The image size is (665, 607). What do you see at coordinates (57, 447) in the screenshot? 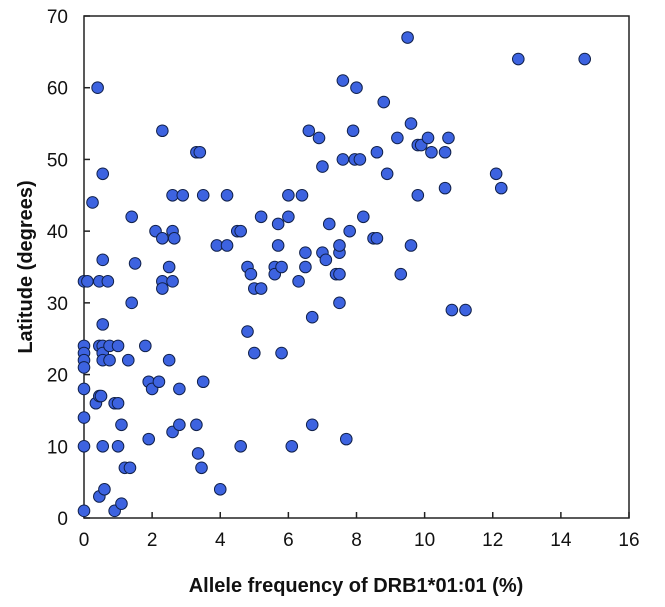
I see `y-tick-label: 10` at bounding box center [57, 447].